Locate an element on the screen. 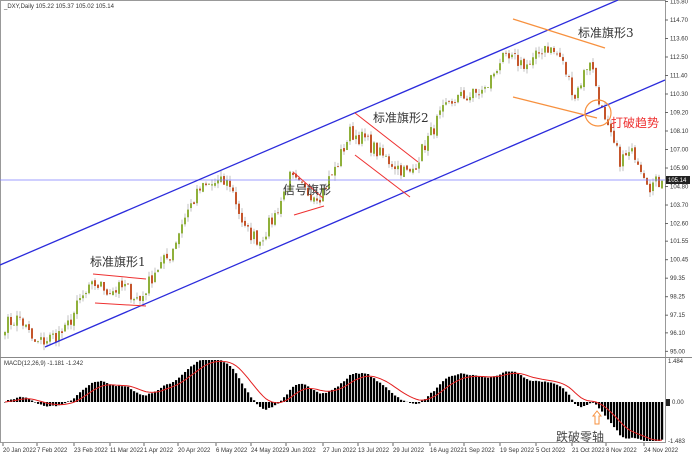 The image size is (692, 456). date-tick-label: 24 May 2022 is located at coordinates (268, 451).